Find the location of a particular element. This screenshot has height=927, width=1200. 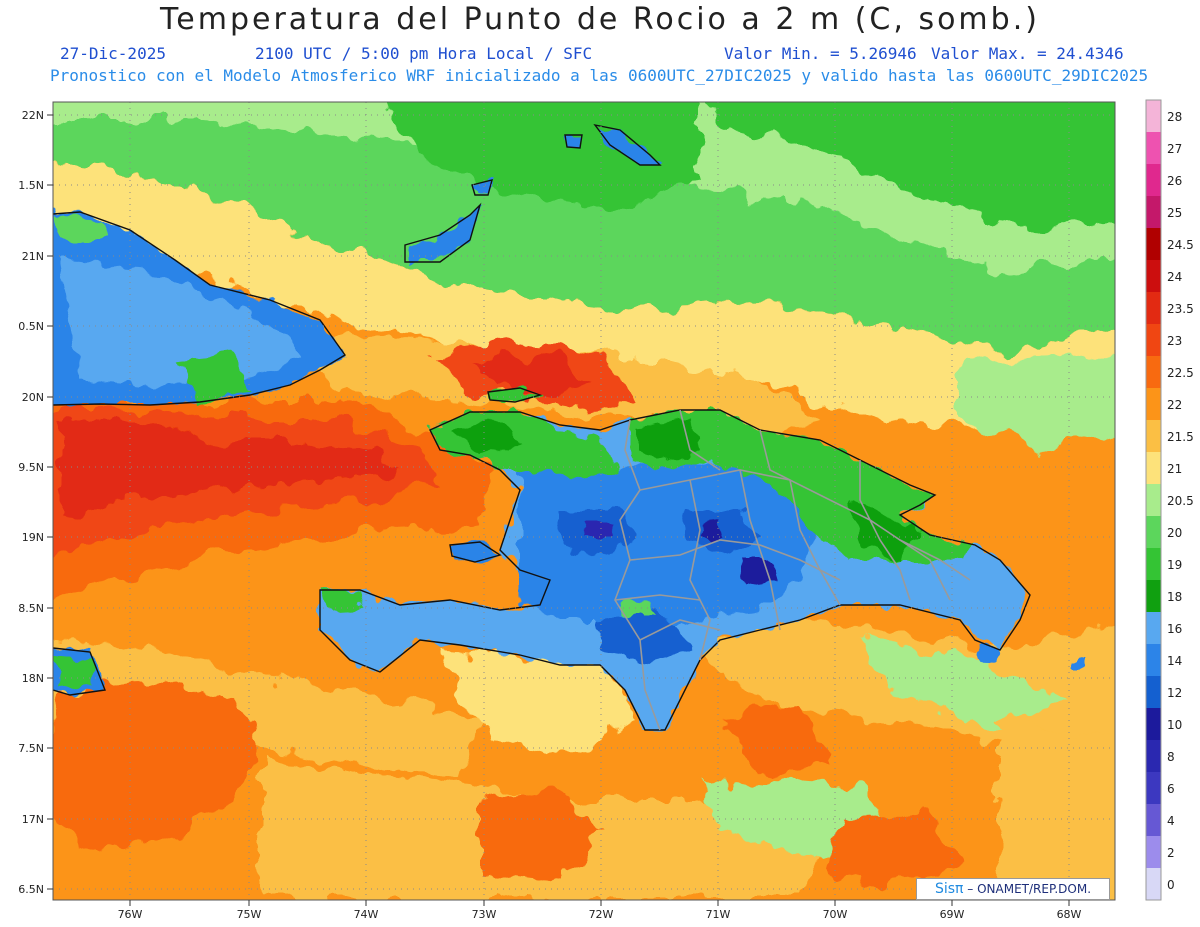

lon-label: 76W is located at coordinates (130, 914).